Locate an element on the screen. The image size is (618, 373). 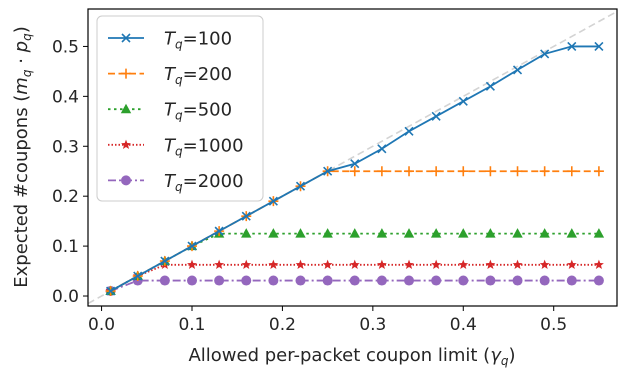
legend-entry: Tq=1000 is located at coordinates (176, 146).